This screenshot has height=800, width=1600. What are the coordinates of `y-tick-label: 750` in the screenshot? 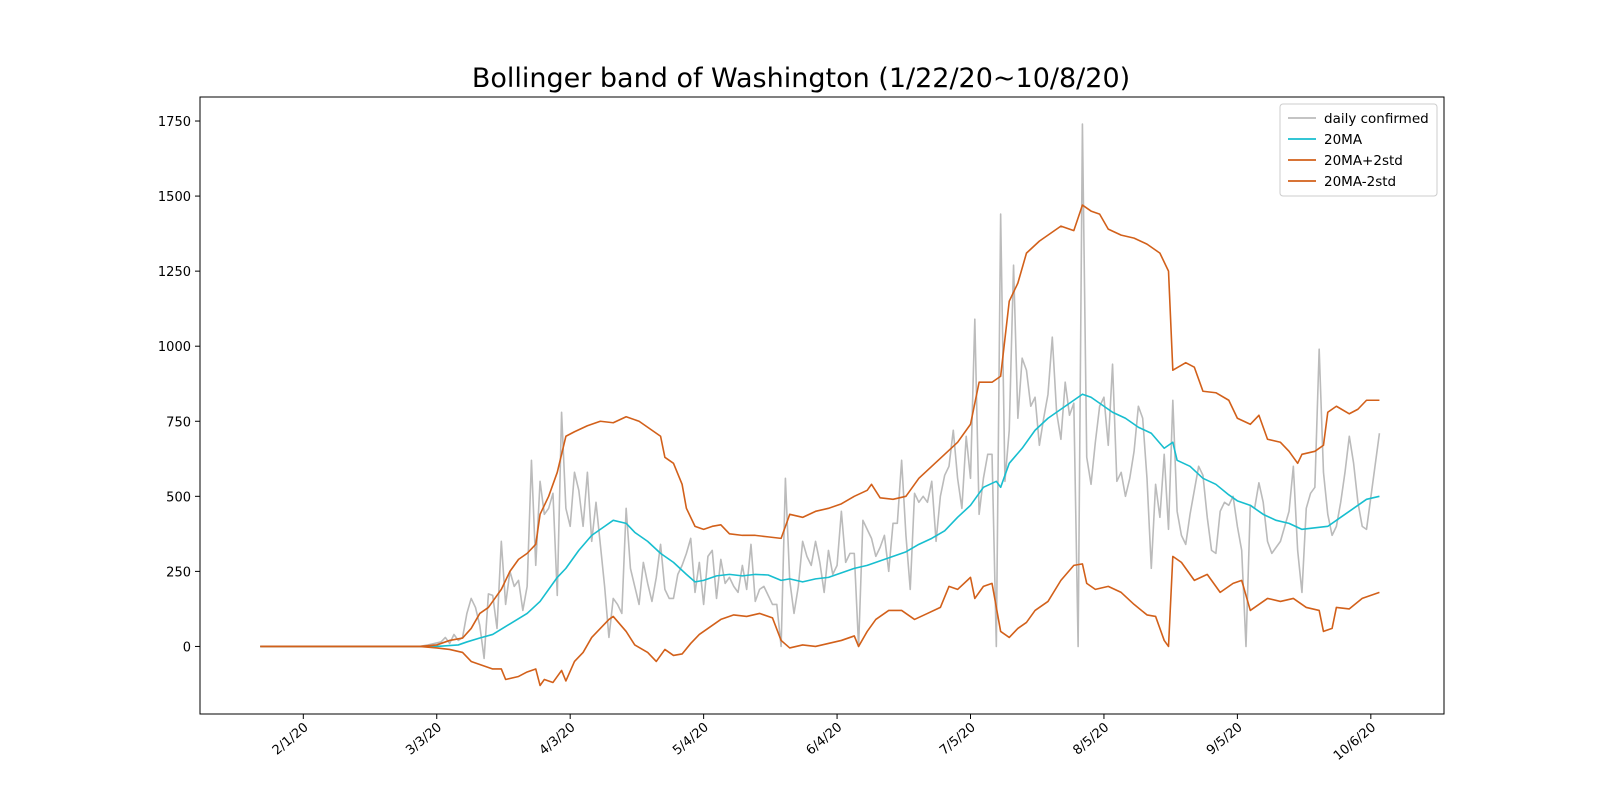 It's located at (178, 422).